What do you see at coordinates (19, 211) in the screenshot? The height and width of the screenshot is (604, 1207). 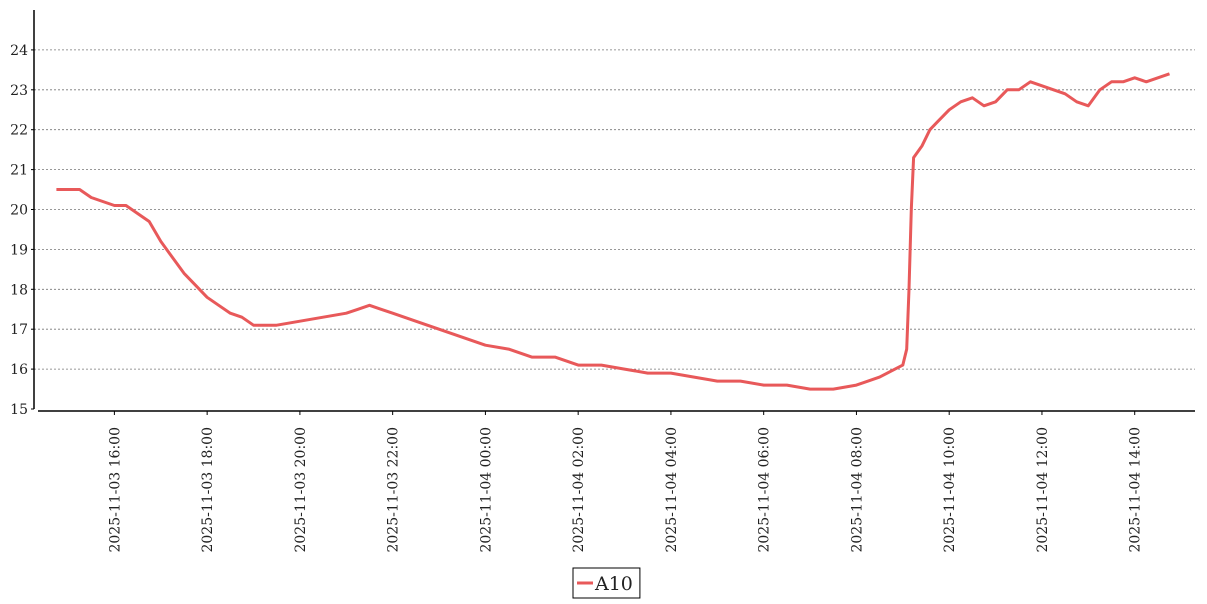 I see `y-tick-label: 20` at bounding box center [19, 211].